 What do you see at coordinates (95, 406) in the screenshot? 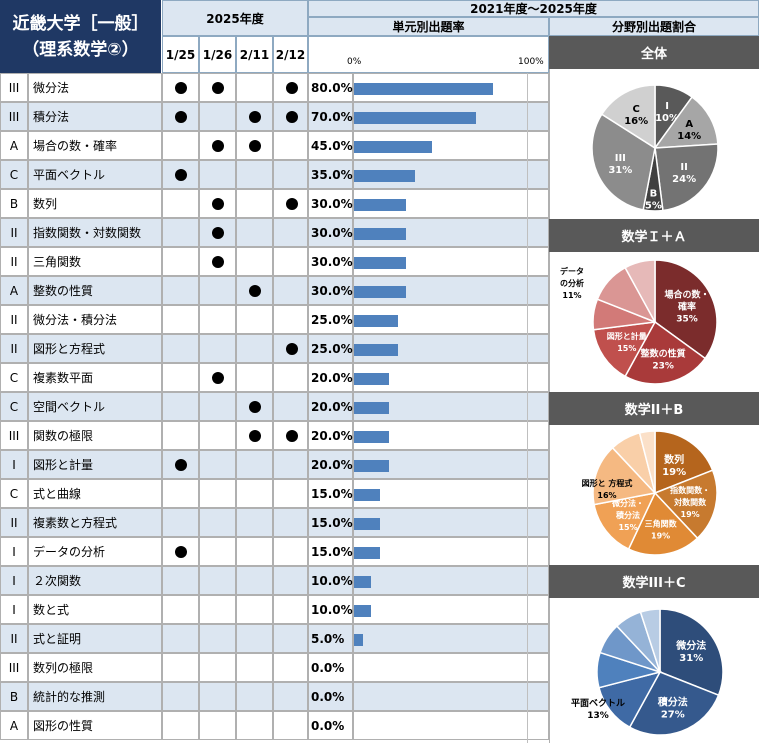
I see `row-unit-name: 空間ベクトル` at bounding box center [95, 406].